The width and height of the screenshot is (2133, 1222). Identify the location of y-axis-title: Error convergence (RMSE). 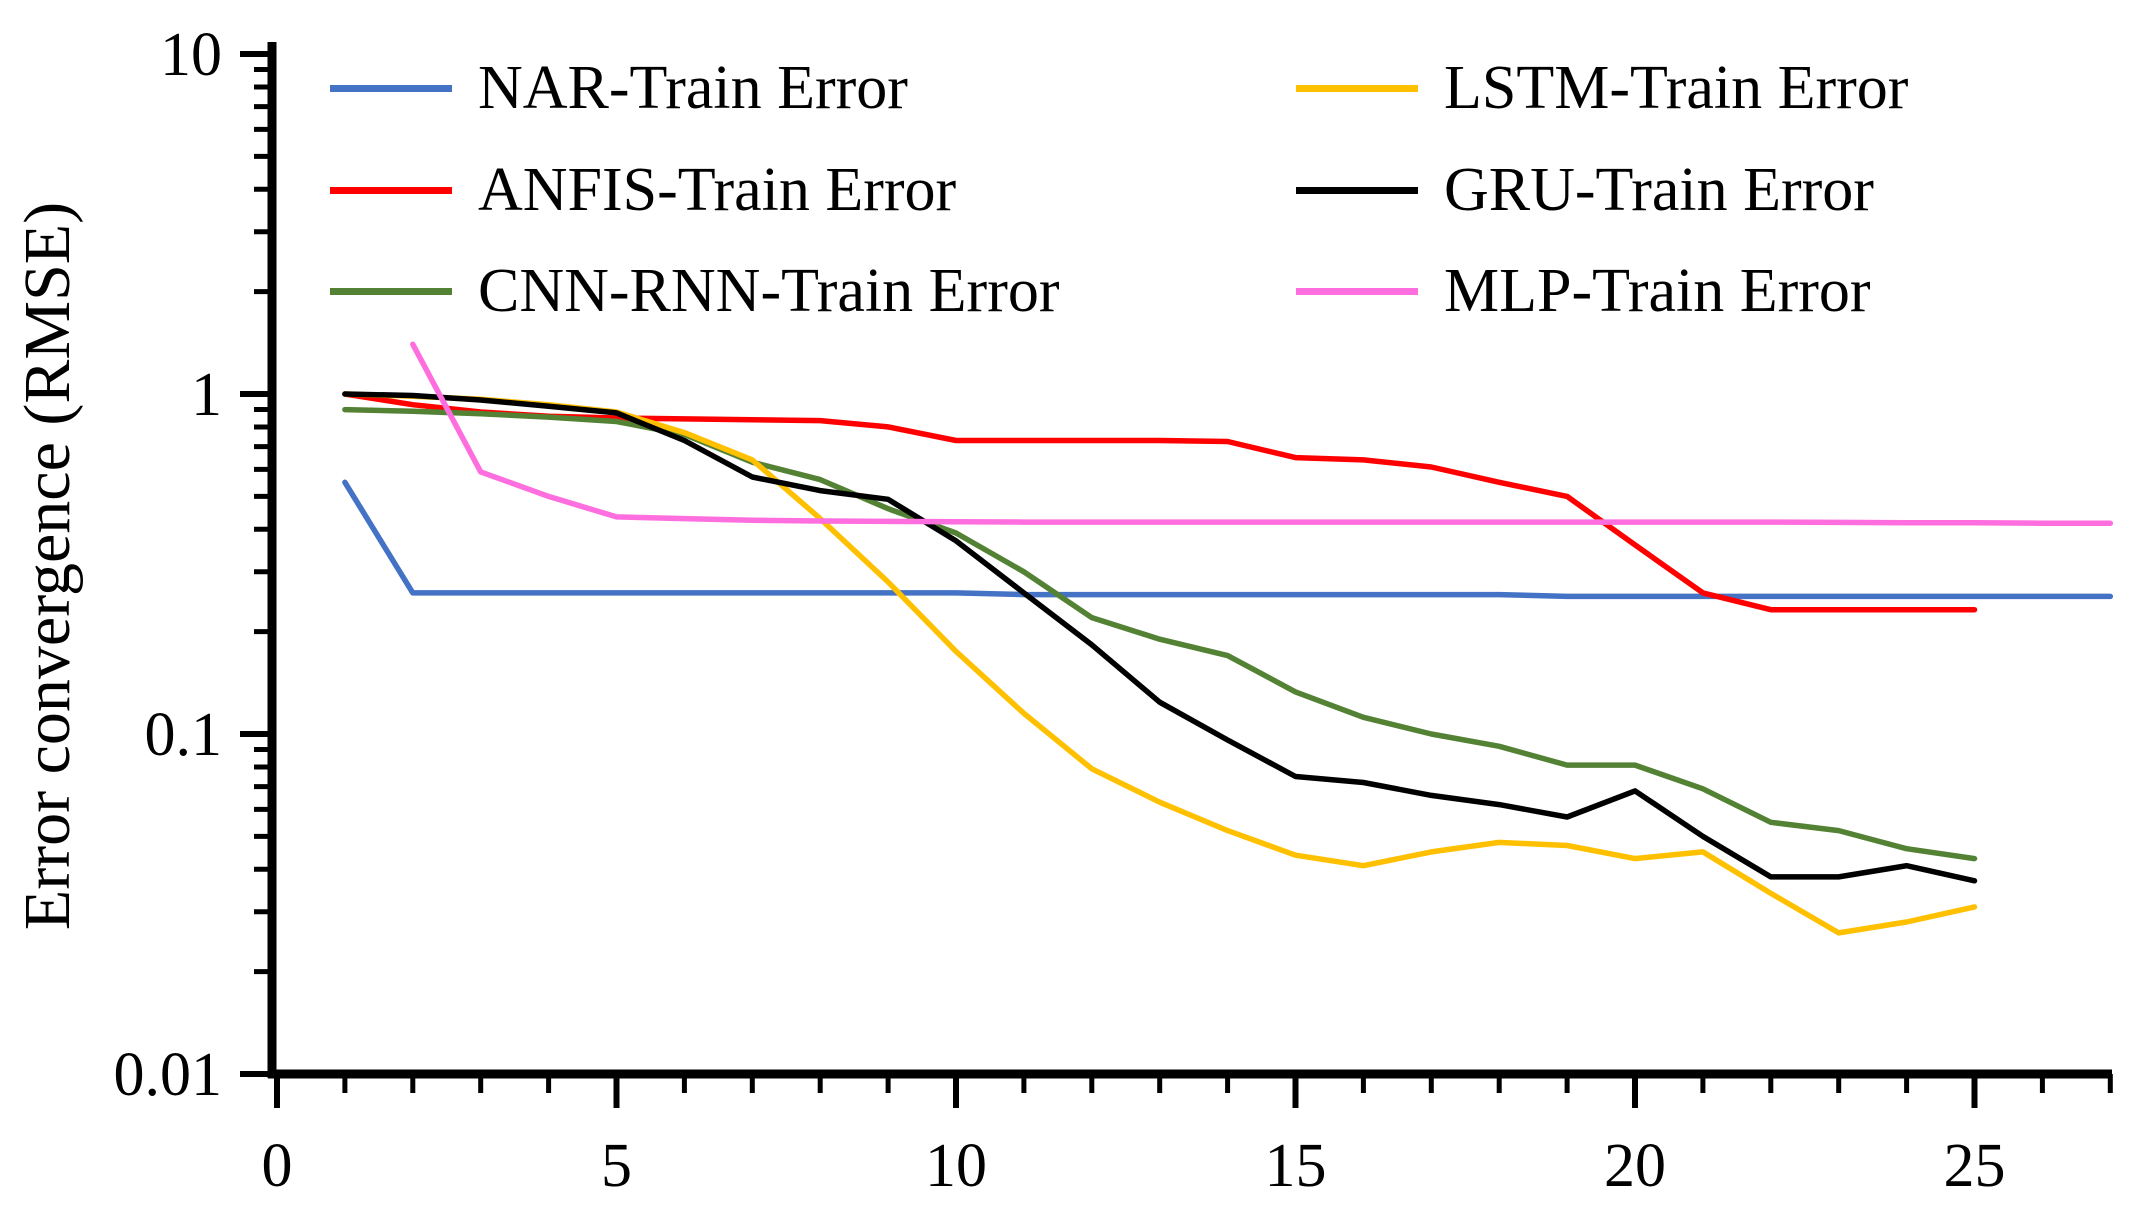
(47, 566).